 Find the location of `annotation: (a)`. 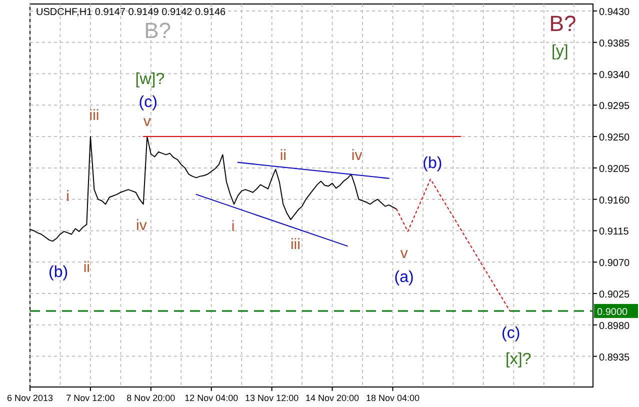

annotation: (a) is located at coordinates (404, 277).